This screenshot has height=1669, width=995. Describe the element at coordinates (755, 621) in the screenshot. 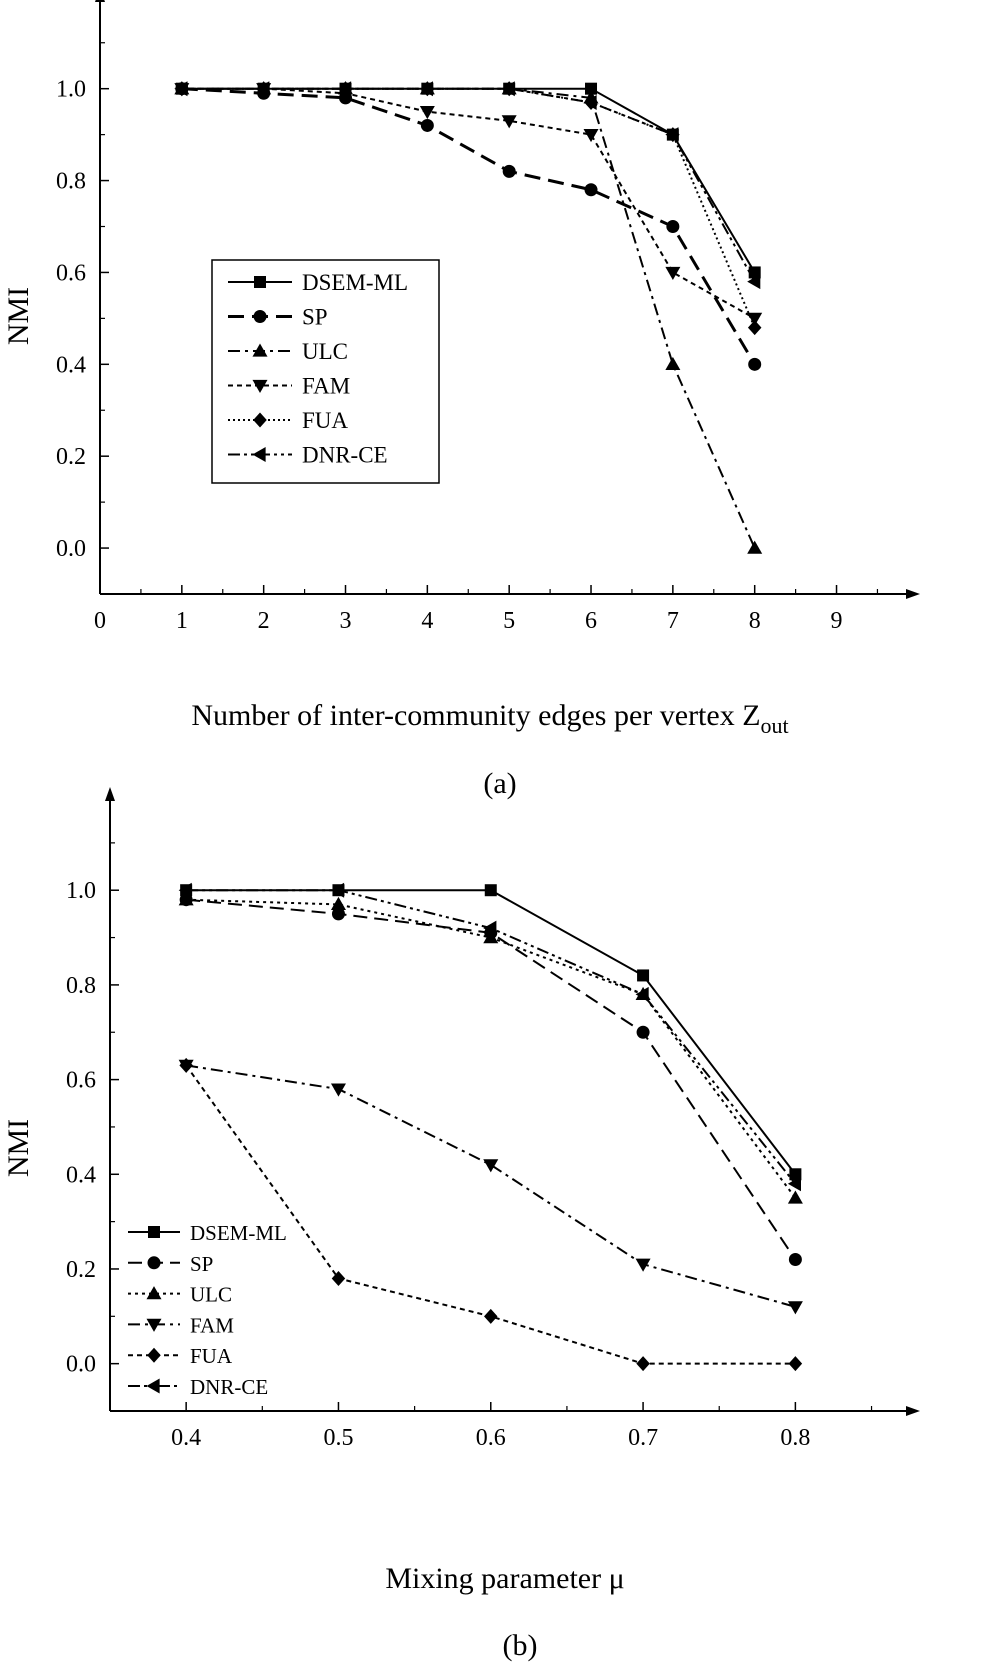

I see `x-tick-label: 8` at that location.